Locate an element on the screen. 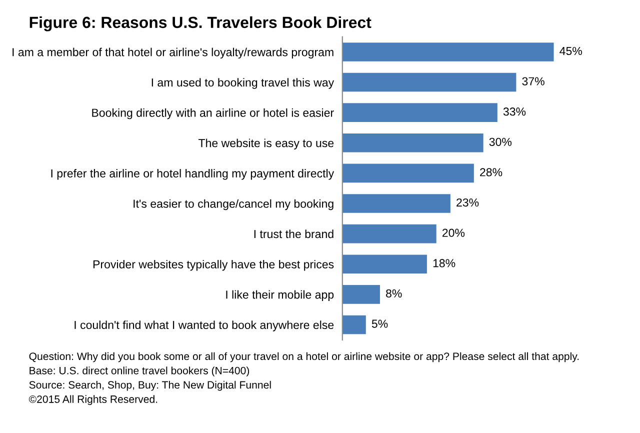 This screenshot has width=640, height=433. data-label: 45% is located at coordinates (571, 51).